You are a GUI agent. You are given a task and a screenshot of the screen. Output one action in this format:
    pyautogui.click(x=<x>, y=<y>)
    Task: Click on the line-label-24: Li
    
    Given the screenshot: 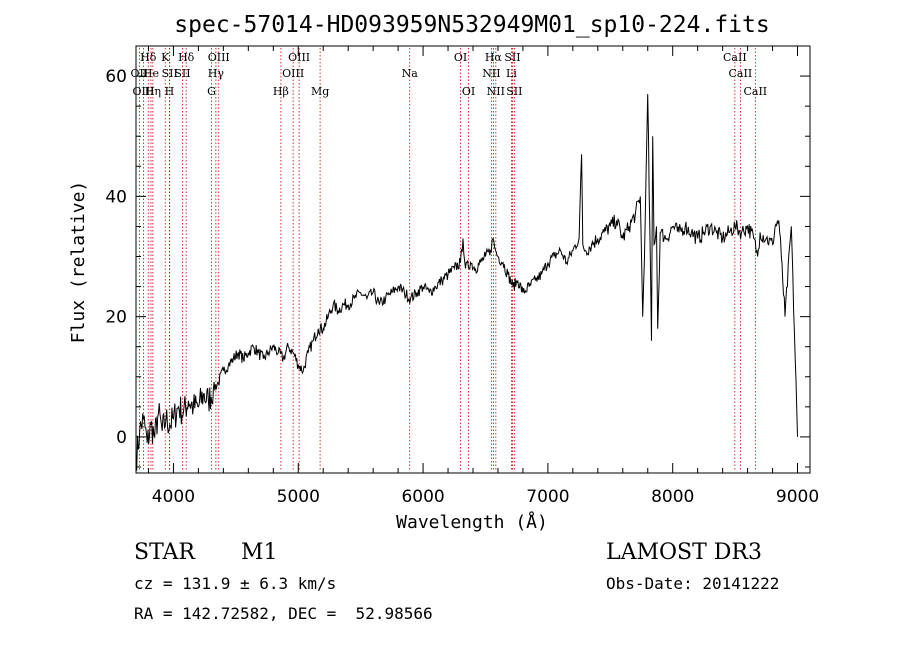 What is the action you would take?
    pyautogui.click(x=511, y=73)
    